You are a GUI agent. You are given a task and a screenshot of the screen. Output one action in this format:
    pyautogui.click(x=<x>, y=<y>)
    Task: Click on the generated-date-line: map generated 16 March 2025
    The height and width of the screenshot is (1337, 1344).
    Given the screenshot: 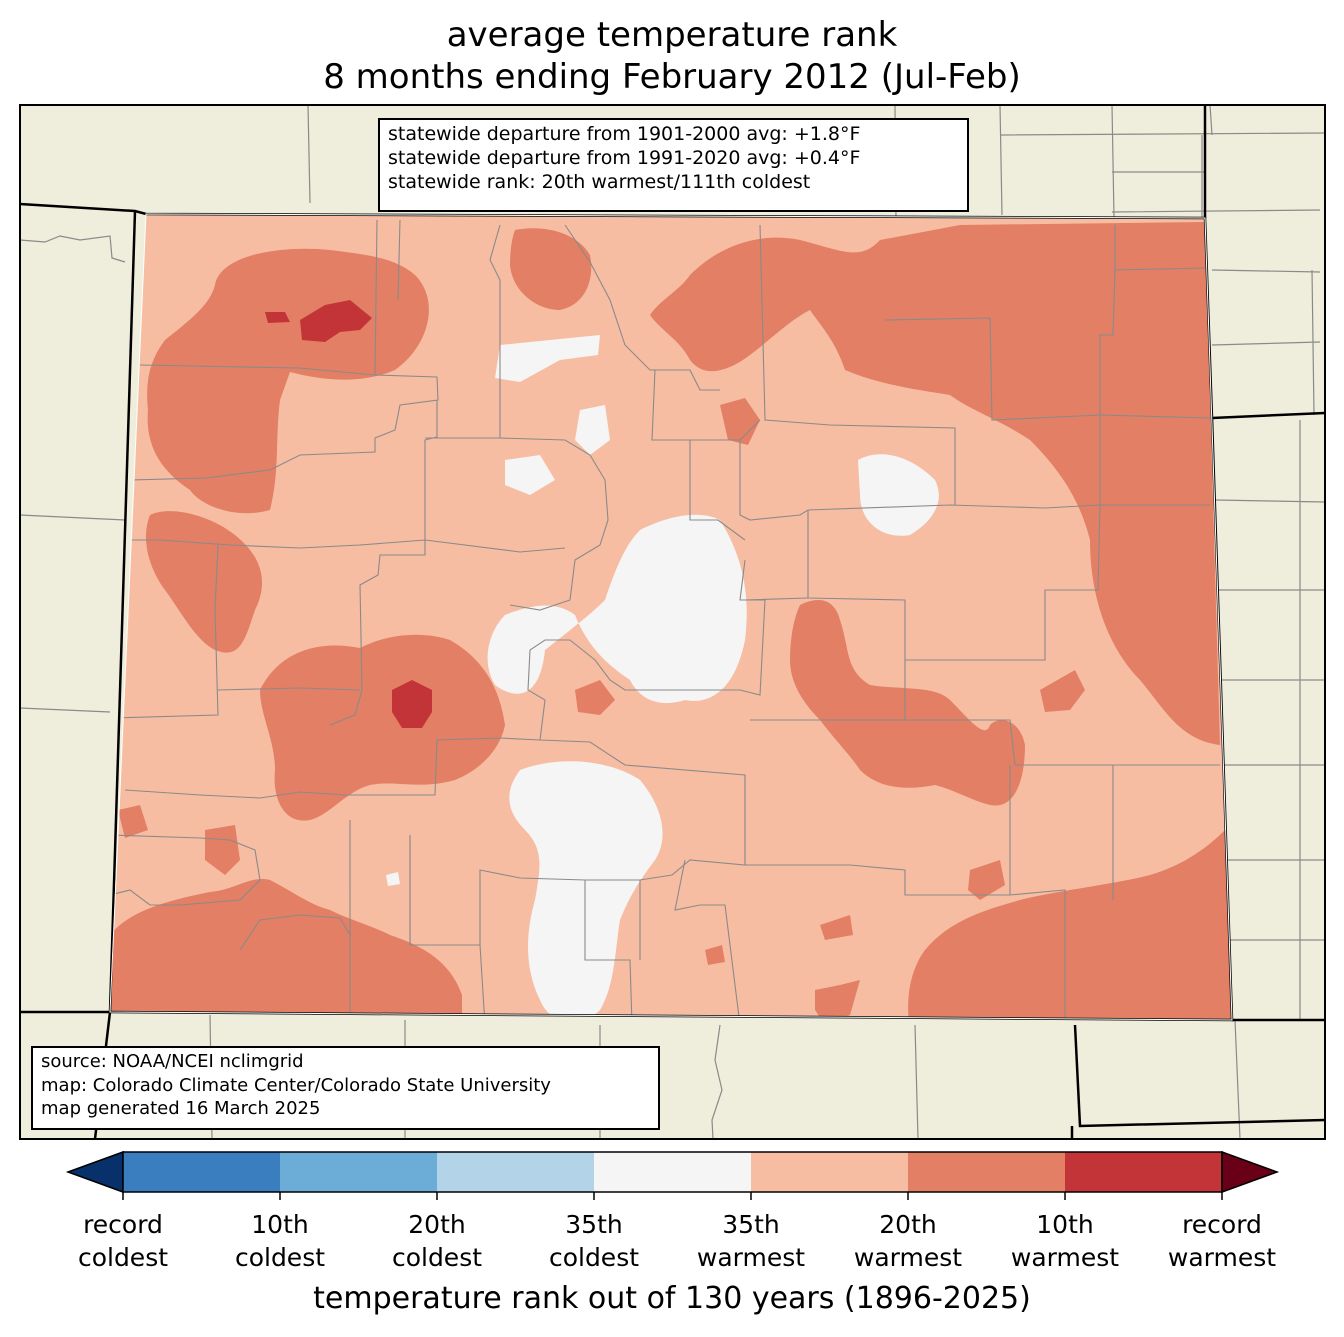 What is the action you would take?
    pyautogui.click(x=181, y=1108)
    